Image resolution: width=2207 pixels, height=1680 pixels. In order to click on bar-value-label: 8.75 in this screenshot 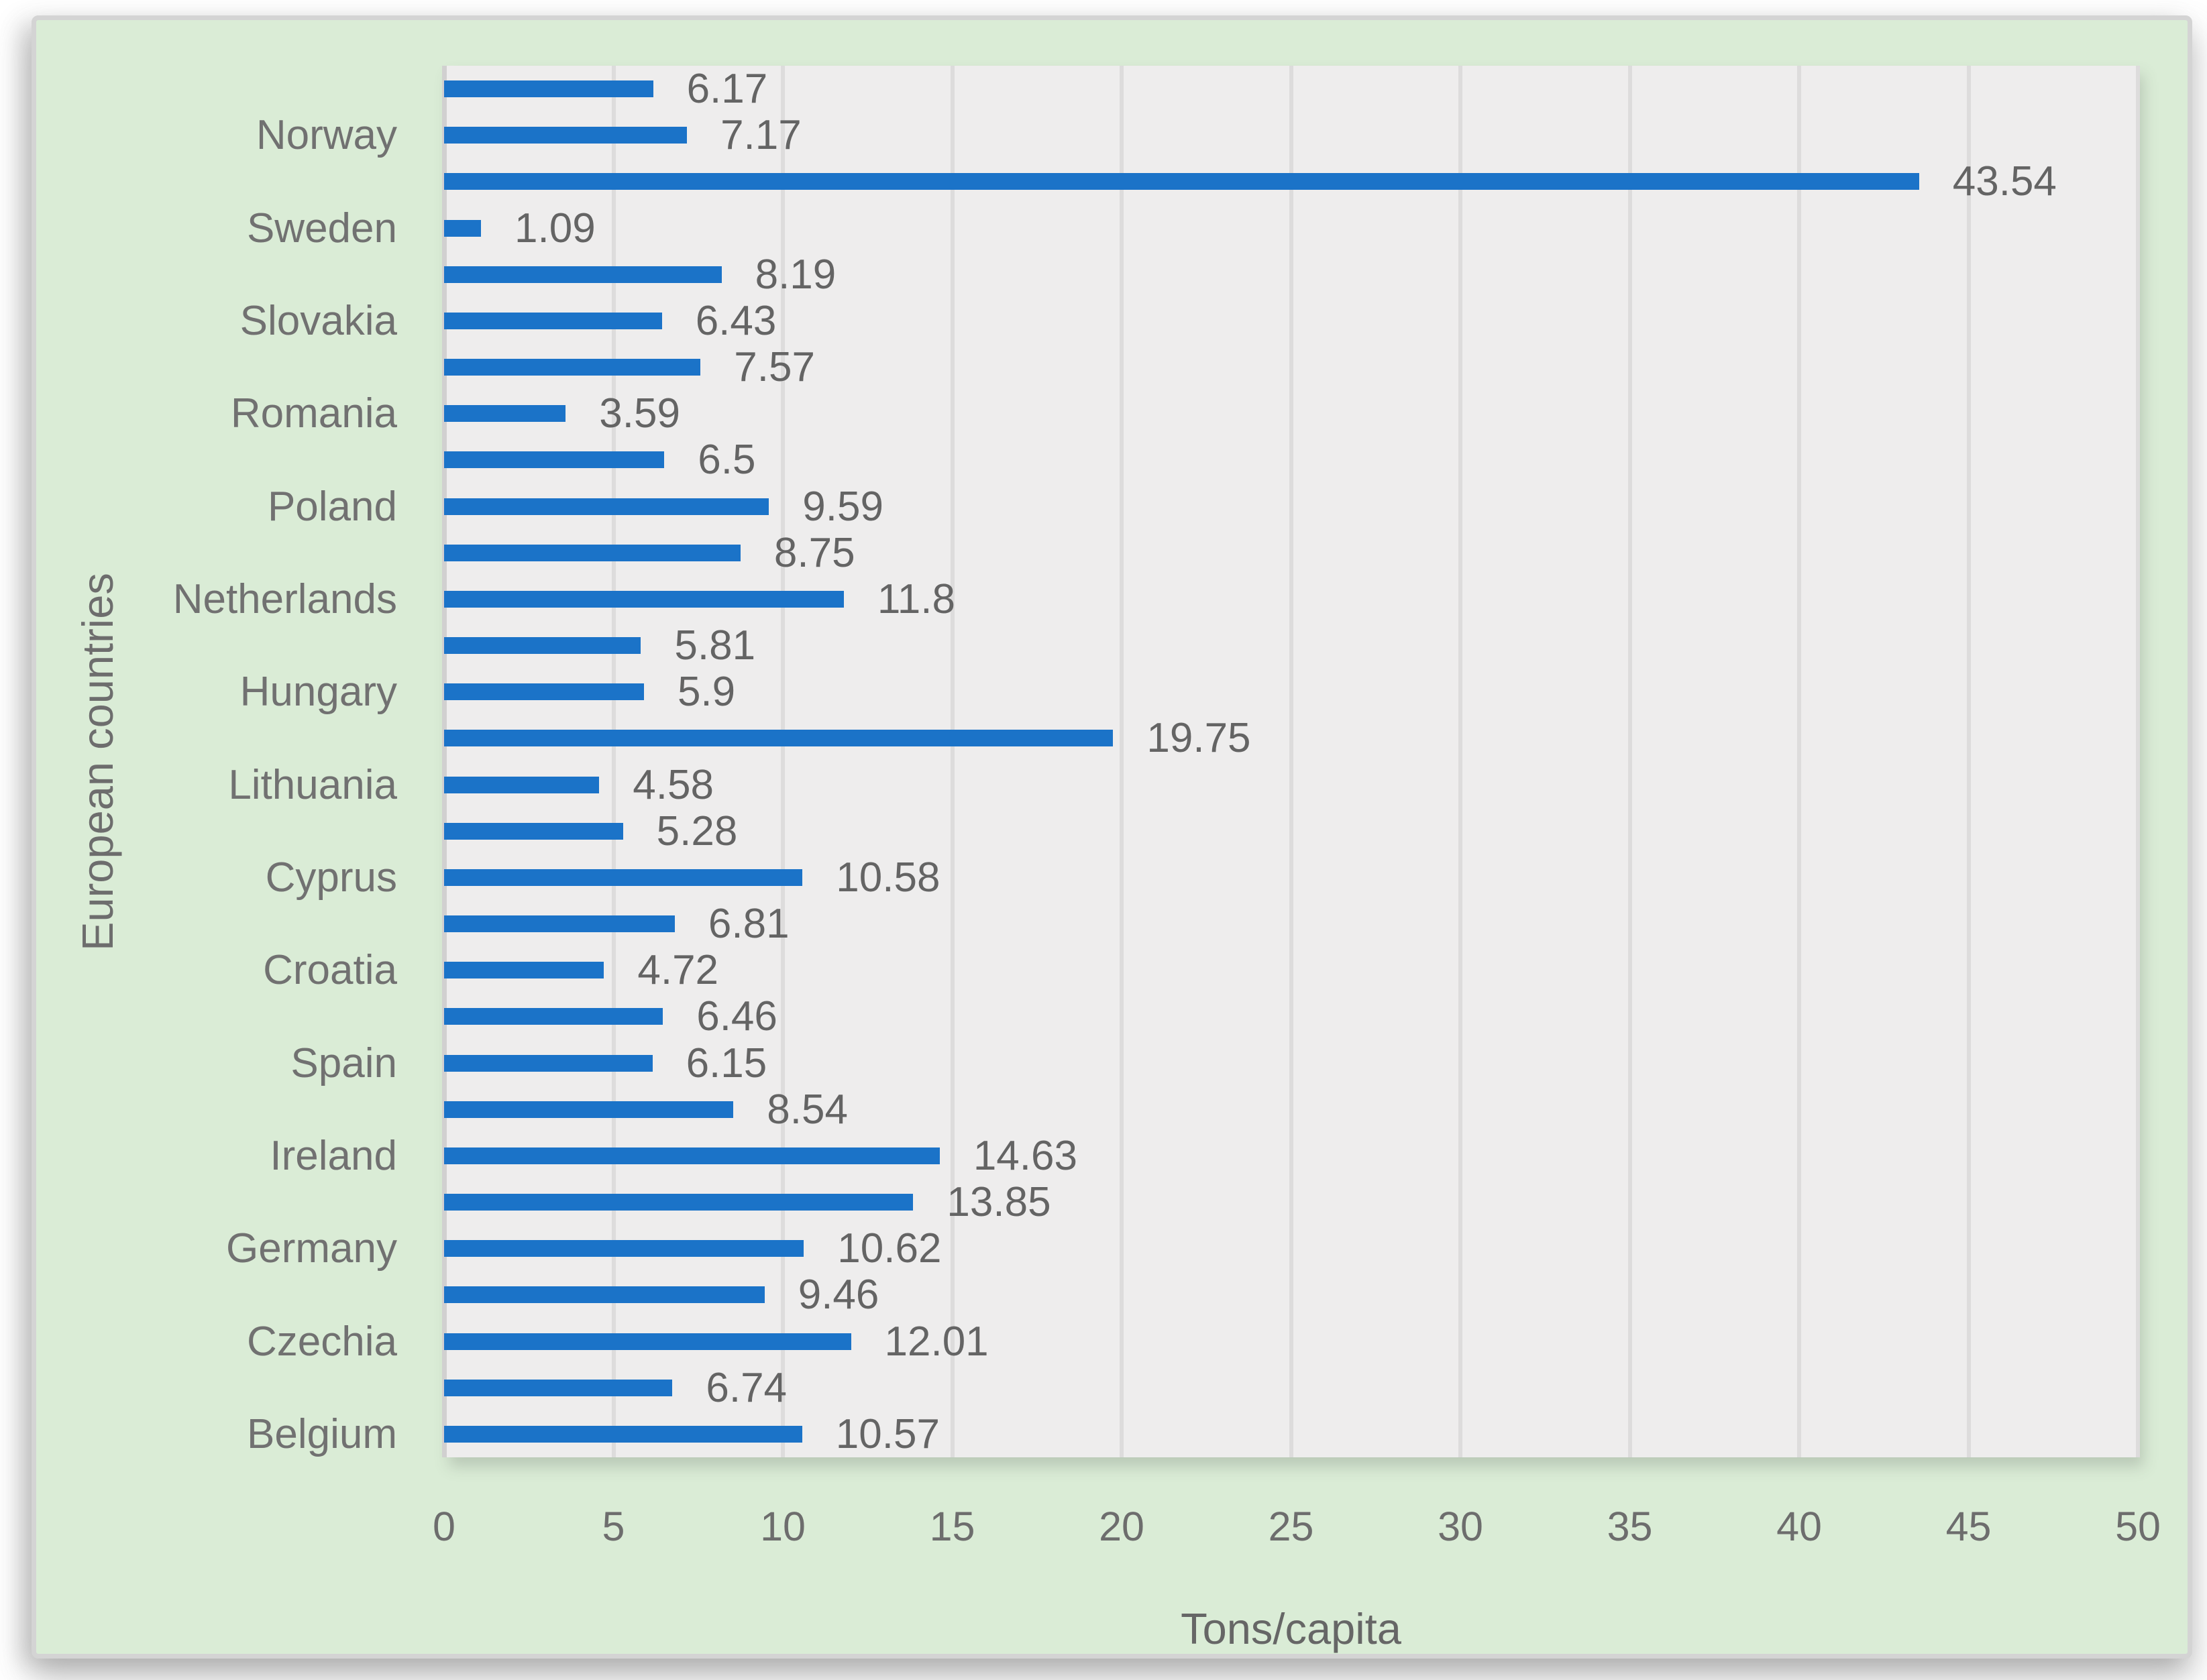, I will do `click(814, 552)`.